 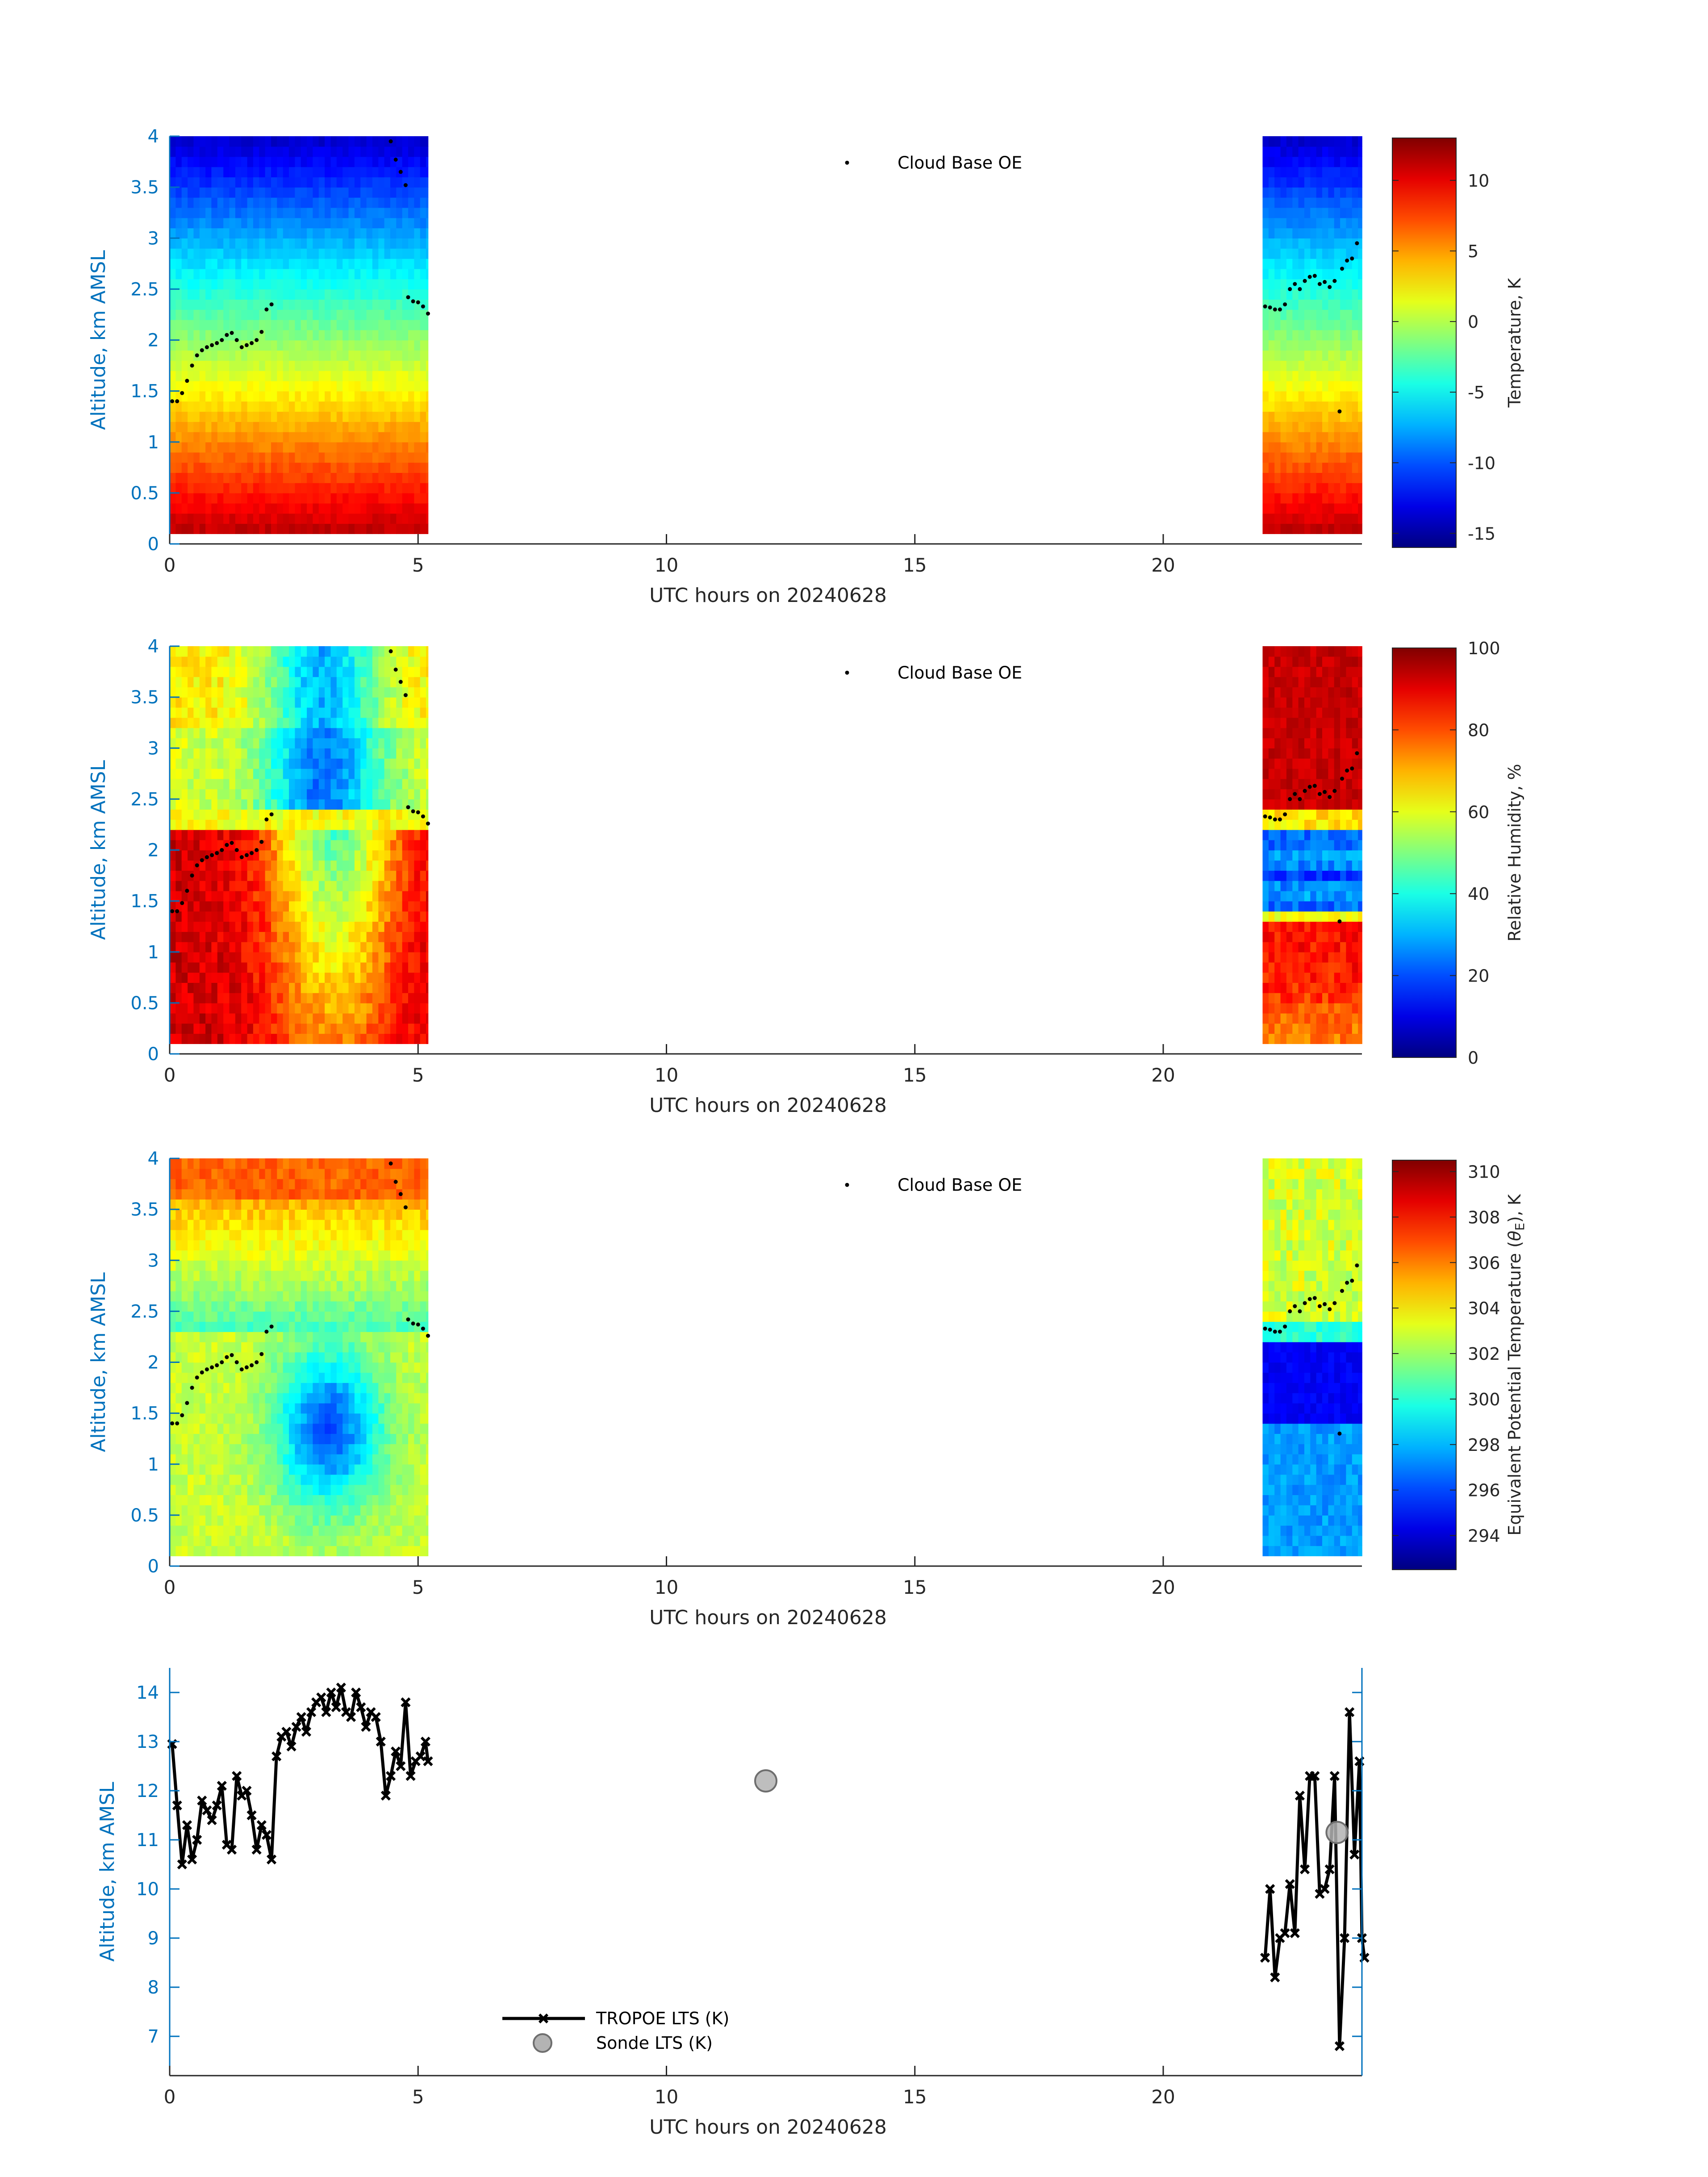 What do you see at coordinates (170, 565) in the screenshot?
I see `x-tick-label: 0` at bounding box center [170, 565].